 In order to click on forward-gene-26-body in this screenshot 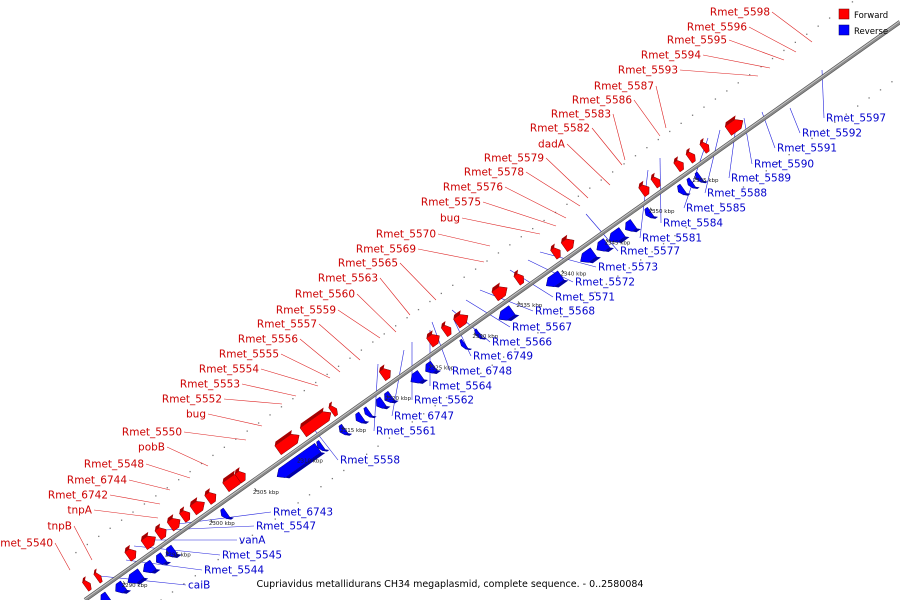, I will do `click(690, 157)`.